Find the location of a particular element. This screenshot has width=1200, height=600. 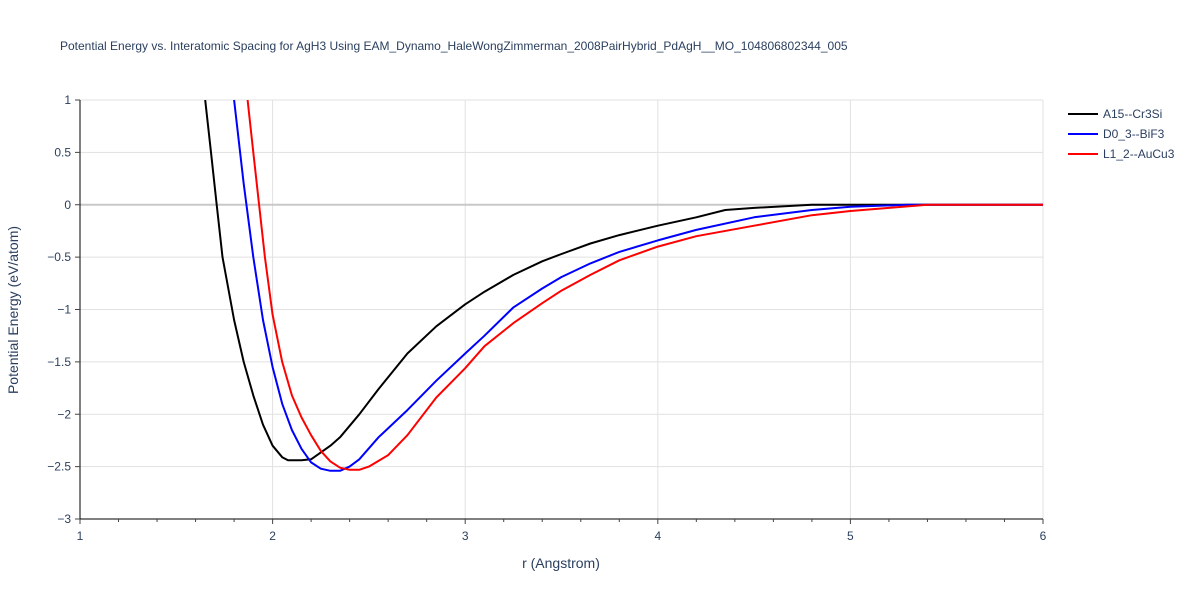

y-tick-label: −2 is located at coordinates (64, 414).